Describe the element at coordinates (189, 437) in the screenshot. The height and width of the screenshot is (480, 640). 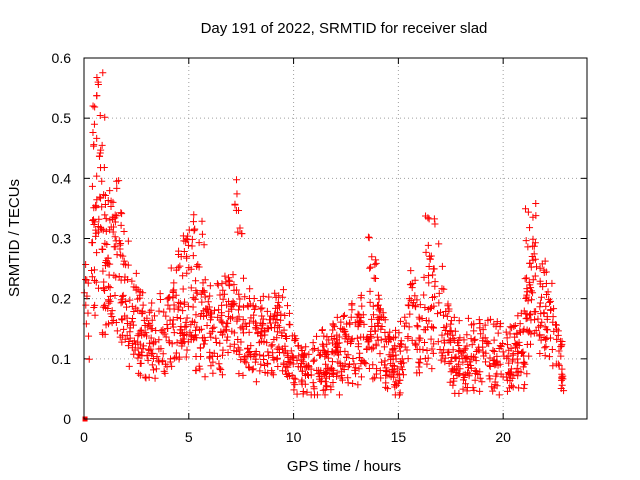
I see `x-tick-label: 5` at that location.